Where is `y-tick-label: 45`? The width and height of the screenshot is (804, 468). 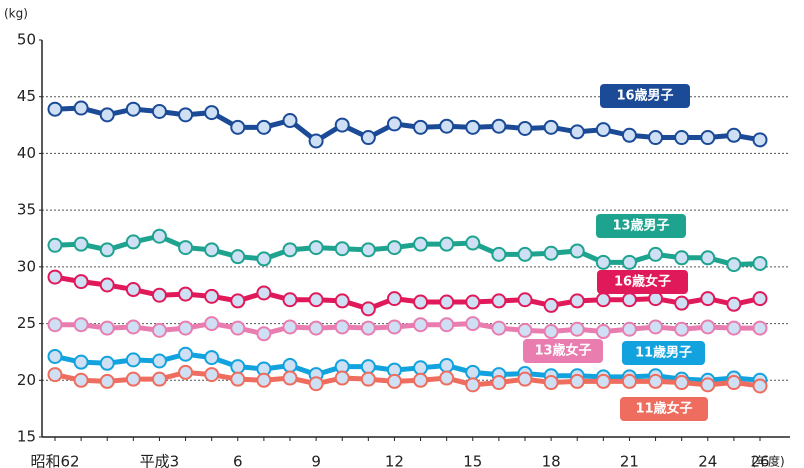
y-tick-label: 45 is located at coordinates (26, 96).